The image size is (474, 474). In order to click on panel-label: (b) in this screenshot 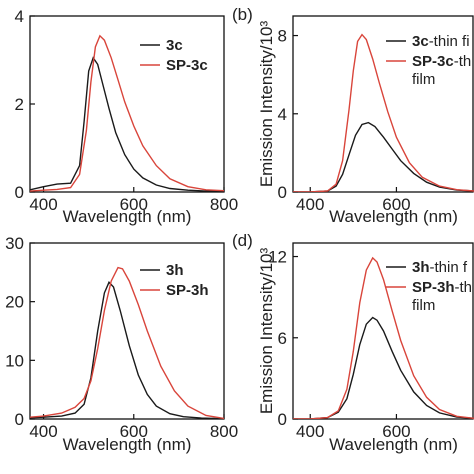, I will do `click(242, 14)`.